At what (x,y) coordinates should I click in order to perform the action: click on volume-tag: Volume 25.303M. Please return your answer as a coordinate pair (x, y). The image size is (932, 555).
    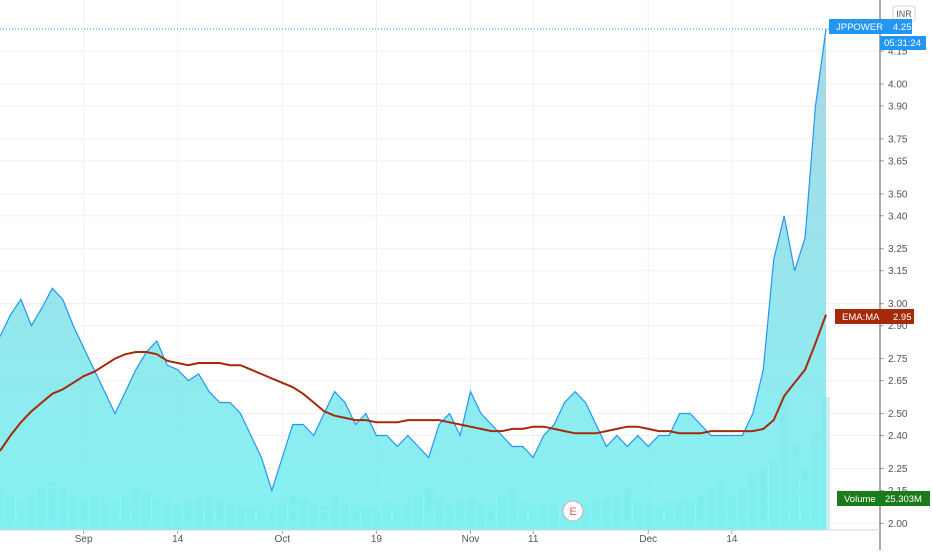
    Looking at the image, I should click on (883, 498).